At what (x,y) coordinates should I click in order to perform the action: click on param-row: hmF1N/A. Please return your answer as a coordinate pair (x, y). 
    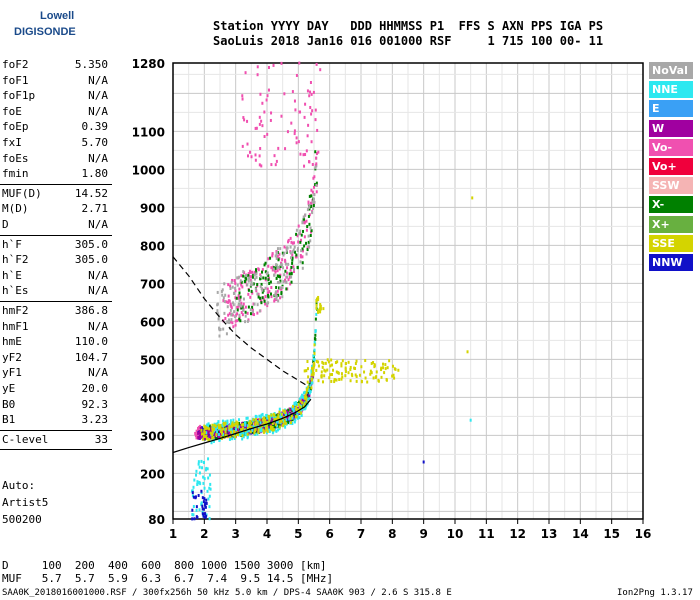
    Looking at the image, I should click on (55, 327).